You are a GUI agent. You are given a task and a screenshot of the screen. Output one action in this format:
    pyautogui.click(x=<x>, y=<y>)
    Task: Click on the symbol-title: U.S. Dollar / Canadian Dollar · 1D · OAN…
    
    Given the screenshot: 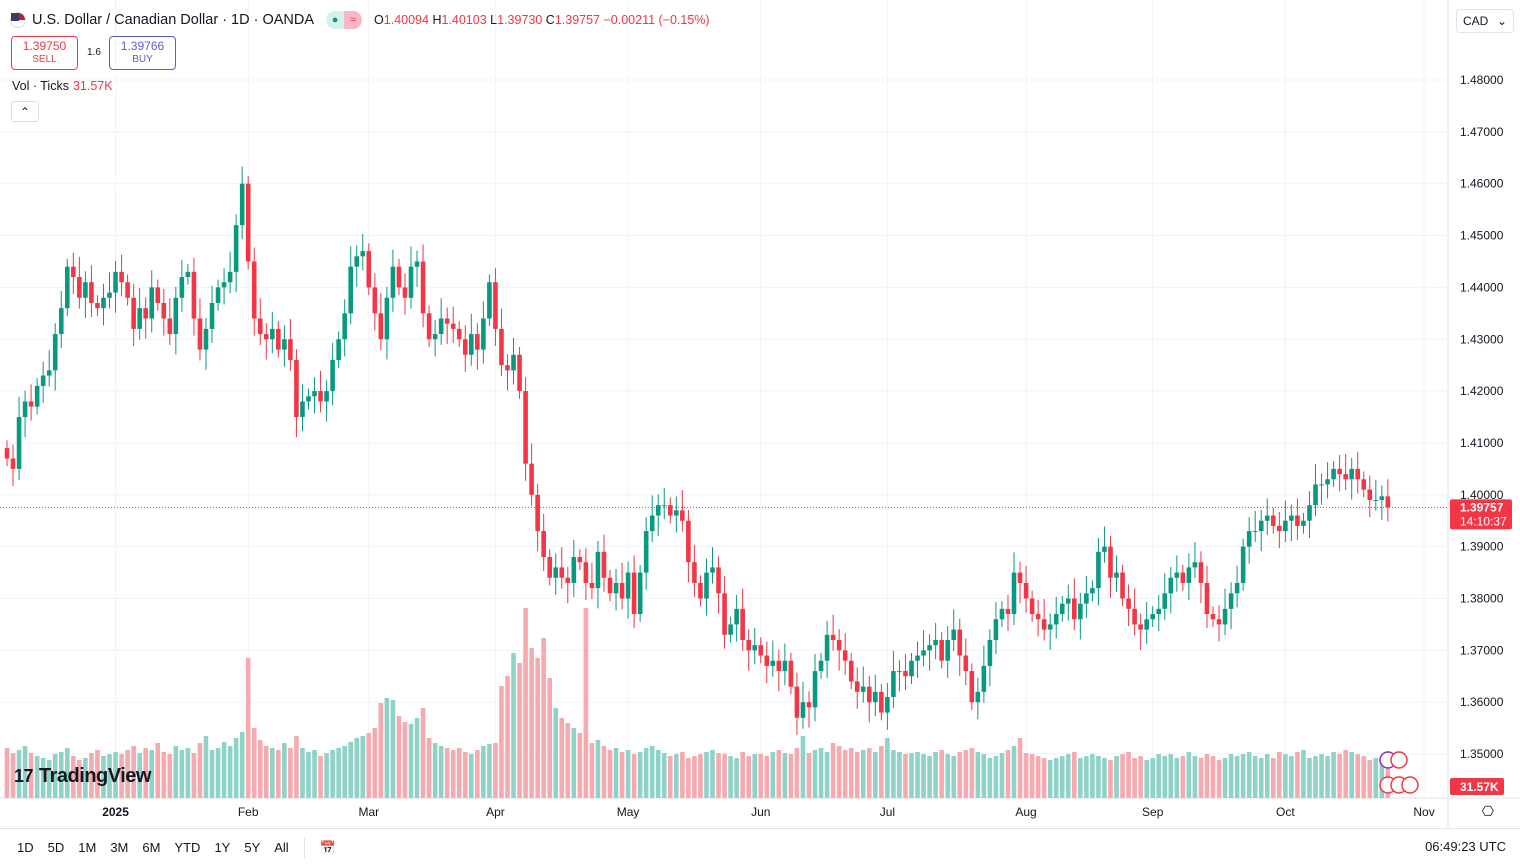 What is the action you would take?
    pyautogui.click(x=173, y=20)
    